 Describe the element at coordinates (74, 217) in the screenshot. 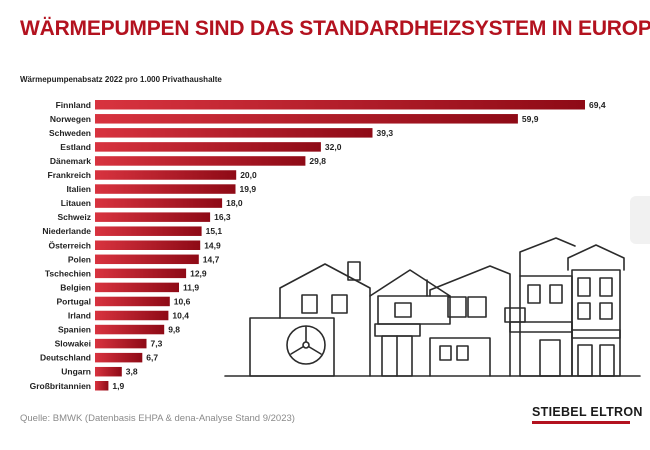

I see `category-label: Schweiz` at that location.